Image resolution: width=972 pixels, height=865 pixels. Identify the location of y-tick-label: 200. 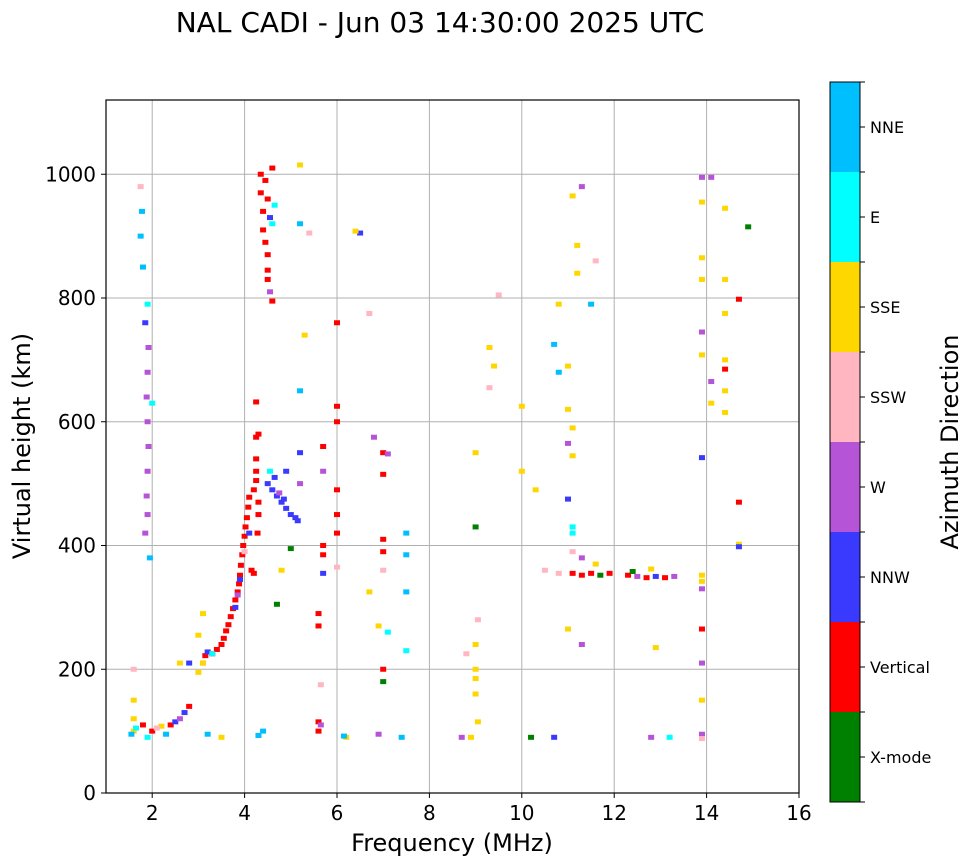
(77, 669).